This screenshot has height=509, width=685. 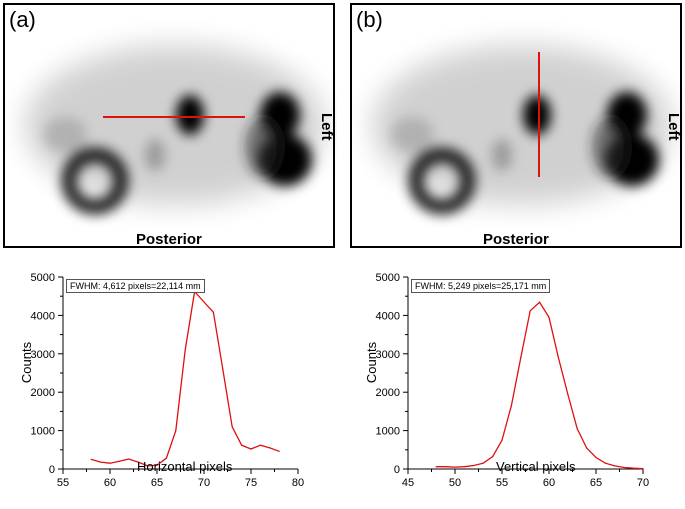 I want to click on x-tick-label: 45, so click(x=408, y=483).